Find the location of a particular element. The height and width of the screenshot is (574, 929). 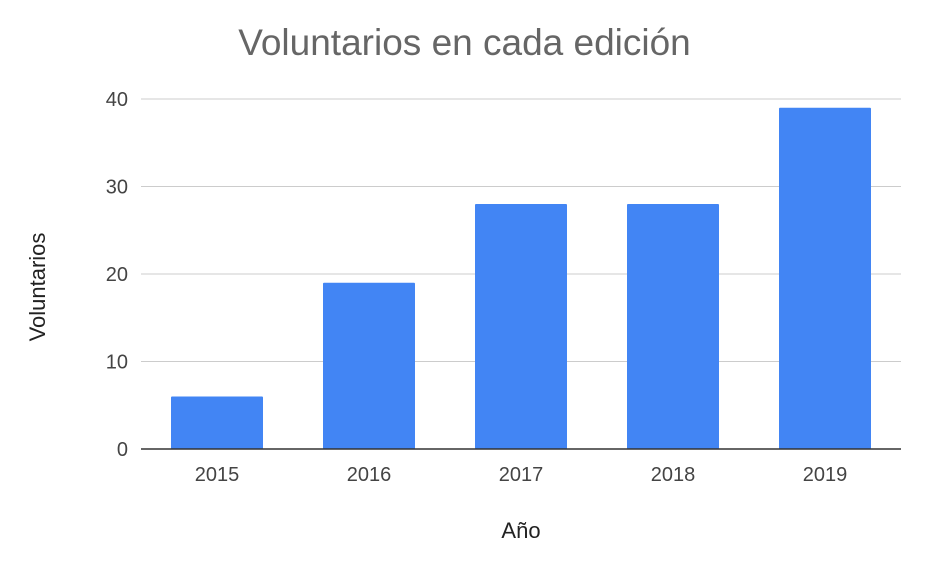

x-tick-label: 2018 is located at coordinates (673, 475).